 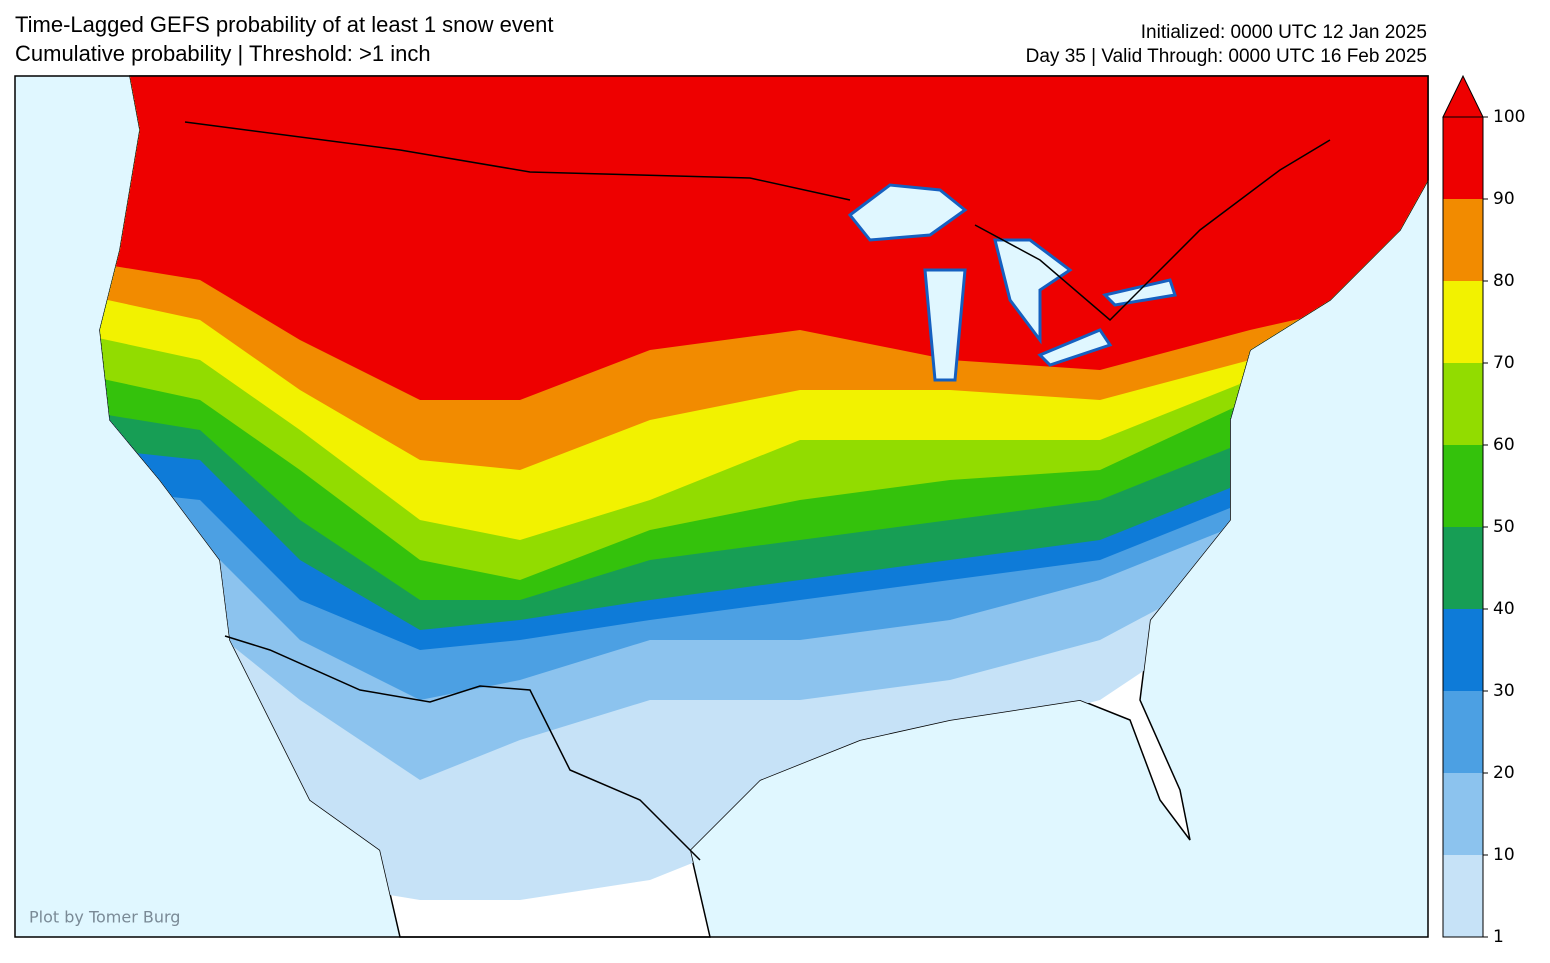 I want to click on colorbar-tick-label: 1, so click(x=1498, y=937).